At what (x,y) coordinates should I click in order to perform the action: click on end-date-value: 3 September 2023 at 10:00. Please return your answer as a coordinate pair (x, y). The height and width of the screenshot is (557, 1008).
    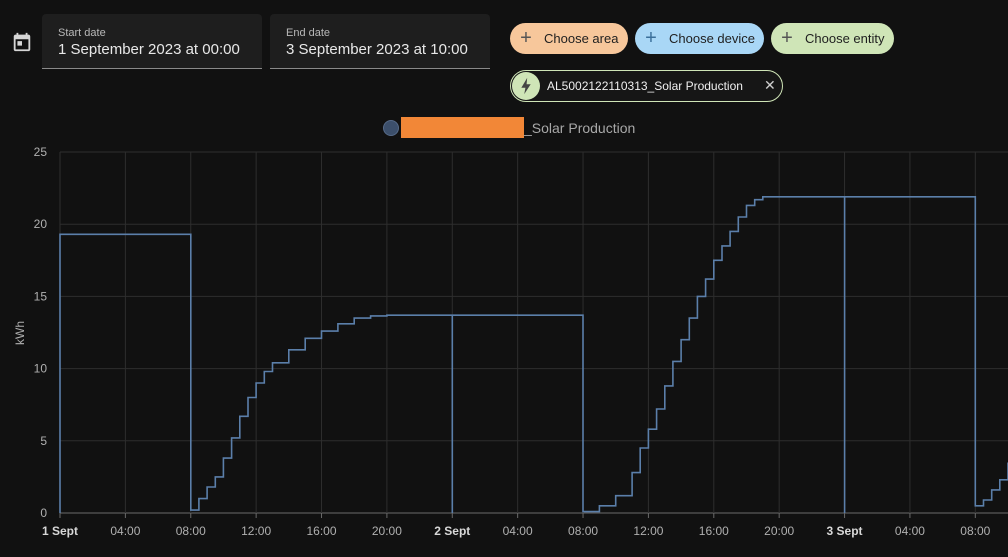
    Looking at the image, I should click on (377, 49).